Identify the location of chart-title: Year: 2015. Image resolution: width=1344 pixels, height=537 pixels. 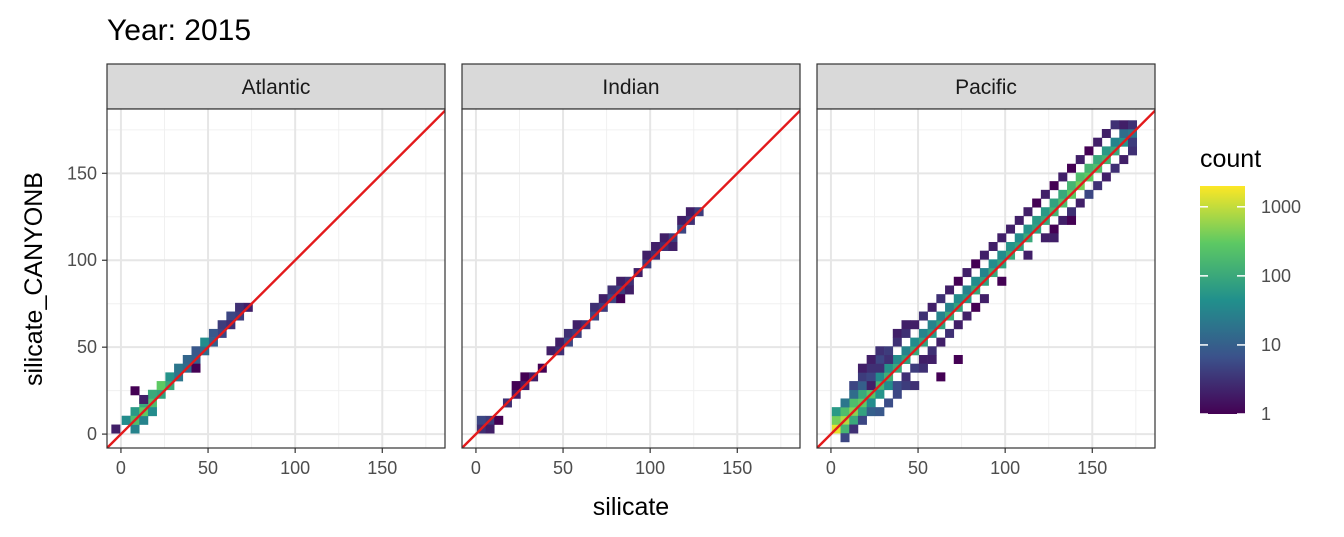
(179, 30).